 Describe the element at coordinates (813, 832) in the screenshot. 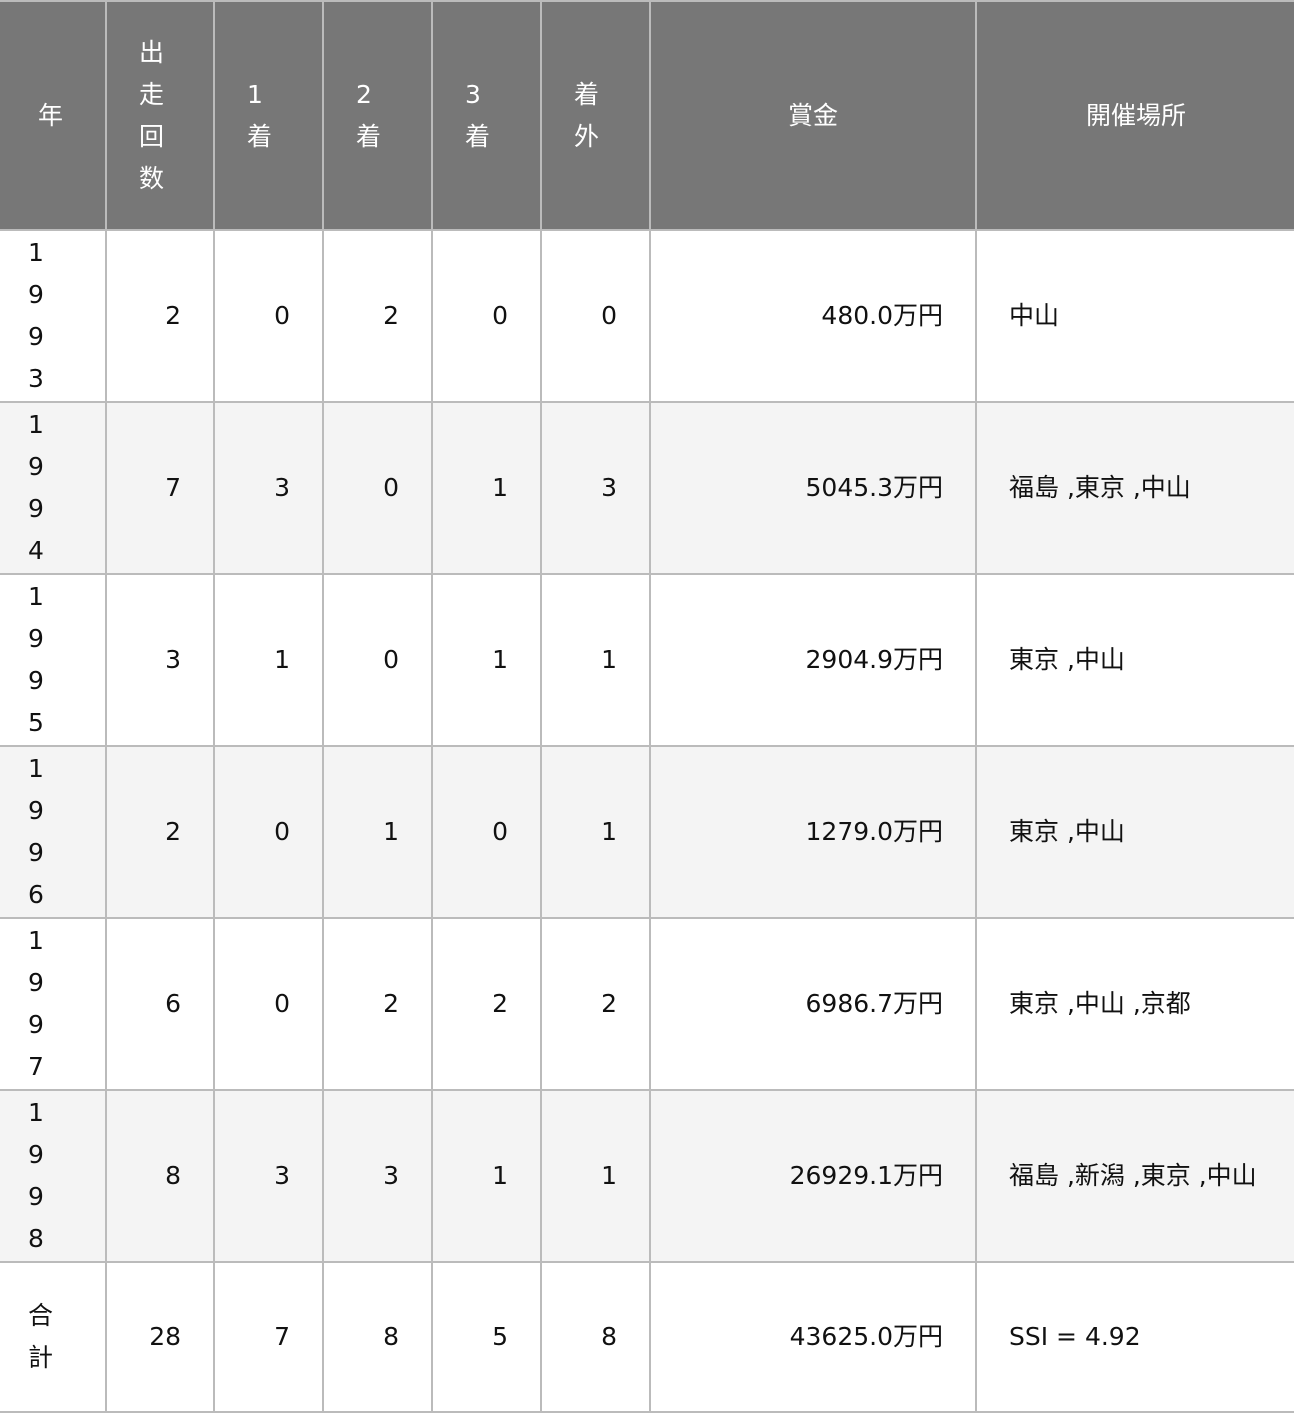

I see `cell-prize: 1279.0万円` at that location.